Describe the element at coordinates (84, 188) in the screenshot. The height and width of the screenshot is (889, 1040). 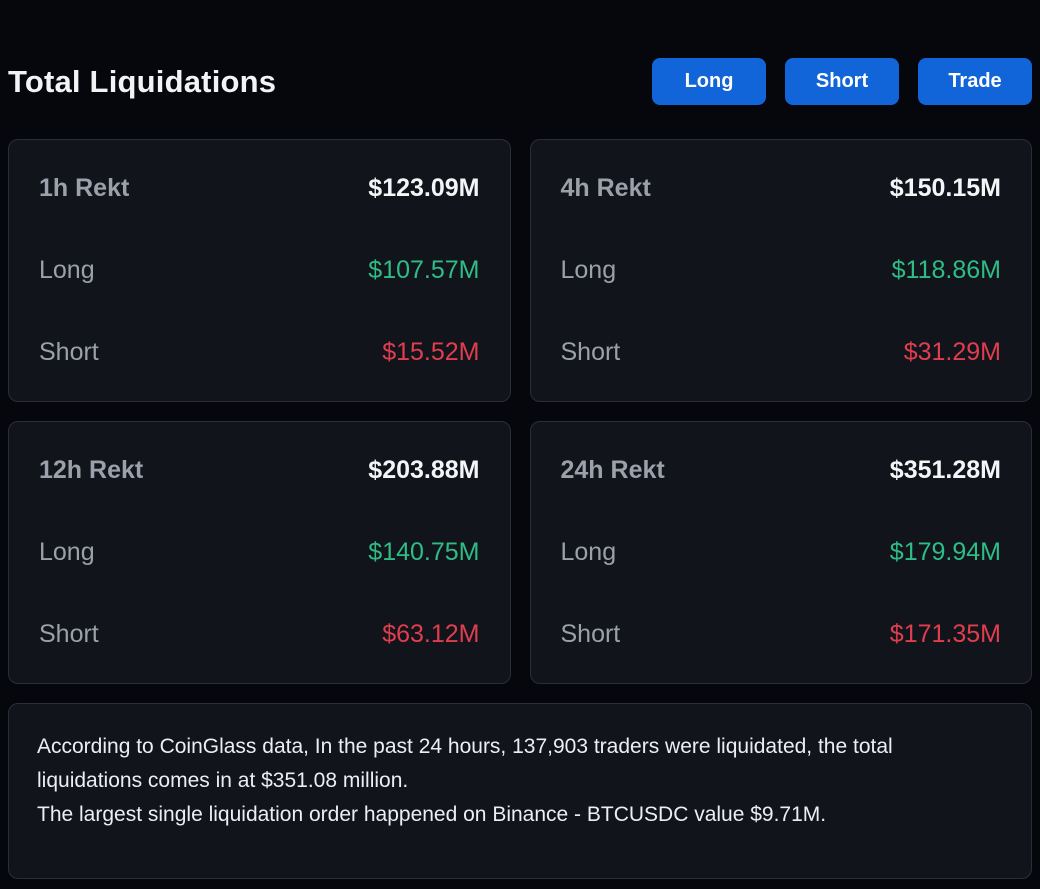
I see `period-label: 1h Rekt` at that location.